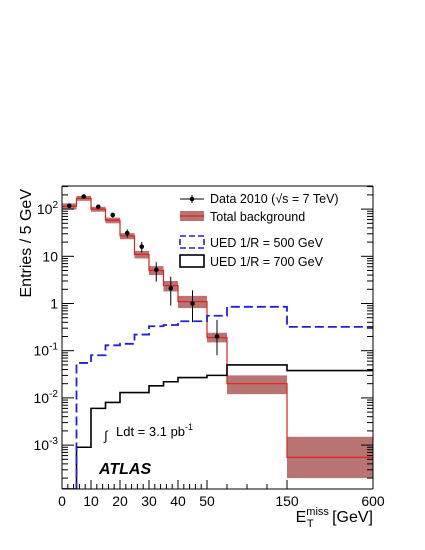 The image size is (425, 550). Describe the element at coordinates (192, 242) in the screenshot. I see `legend-ued500-swatch` at that location.